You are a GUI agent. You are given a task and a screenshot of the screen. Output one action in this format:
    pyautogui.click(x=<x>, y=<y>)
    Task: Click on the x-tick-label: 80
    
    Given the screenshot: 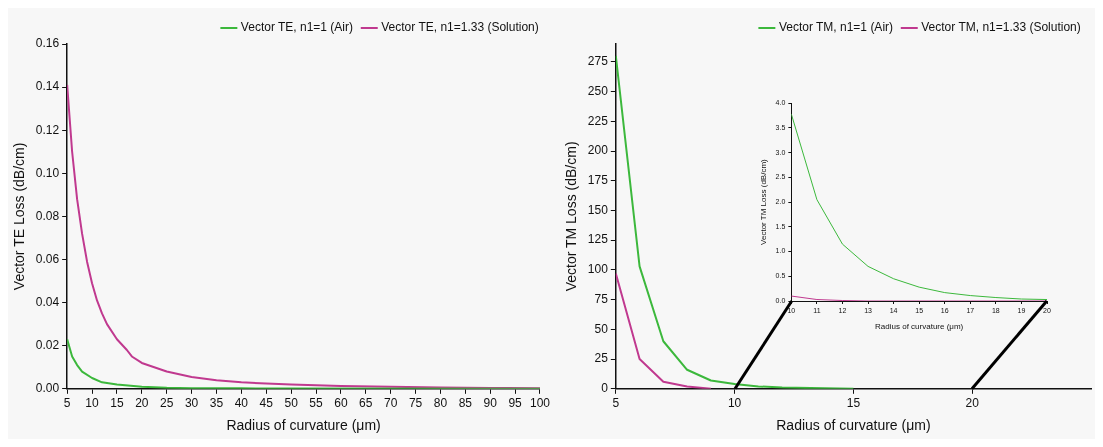 What is the action you would take?
    pyautogui.click(x=440, y=403)
    